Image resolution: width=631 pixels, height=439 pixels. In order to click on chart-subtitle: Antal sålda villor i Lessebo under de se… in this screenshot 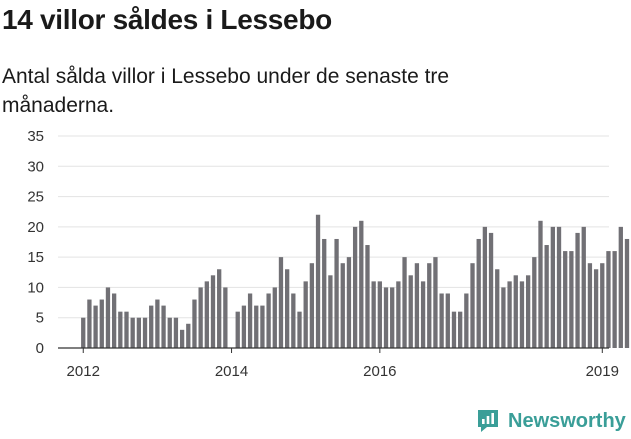, I will do `click(226, 91)`.